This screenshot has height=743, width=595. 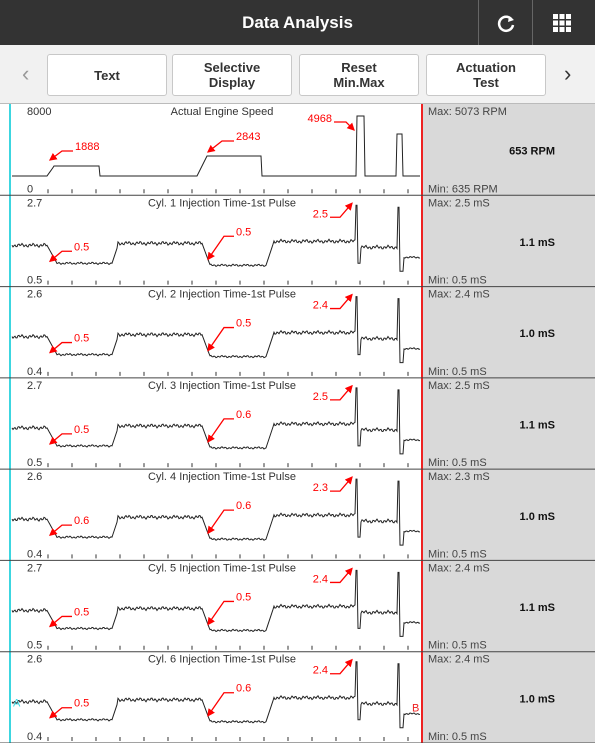 What do you see at coordinates (463, 189) in the screenshot?
I see `min-label: Min: 635 RPM` at bounding box center [463, 189].